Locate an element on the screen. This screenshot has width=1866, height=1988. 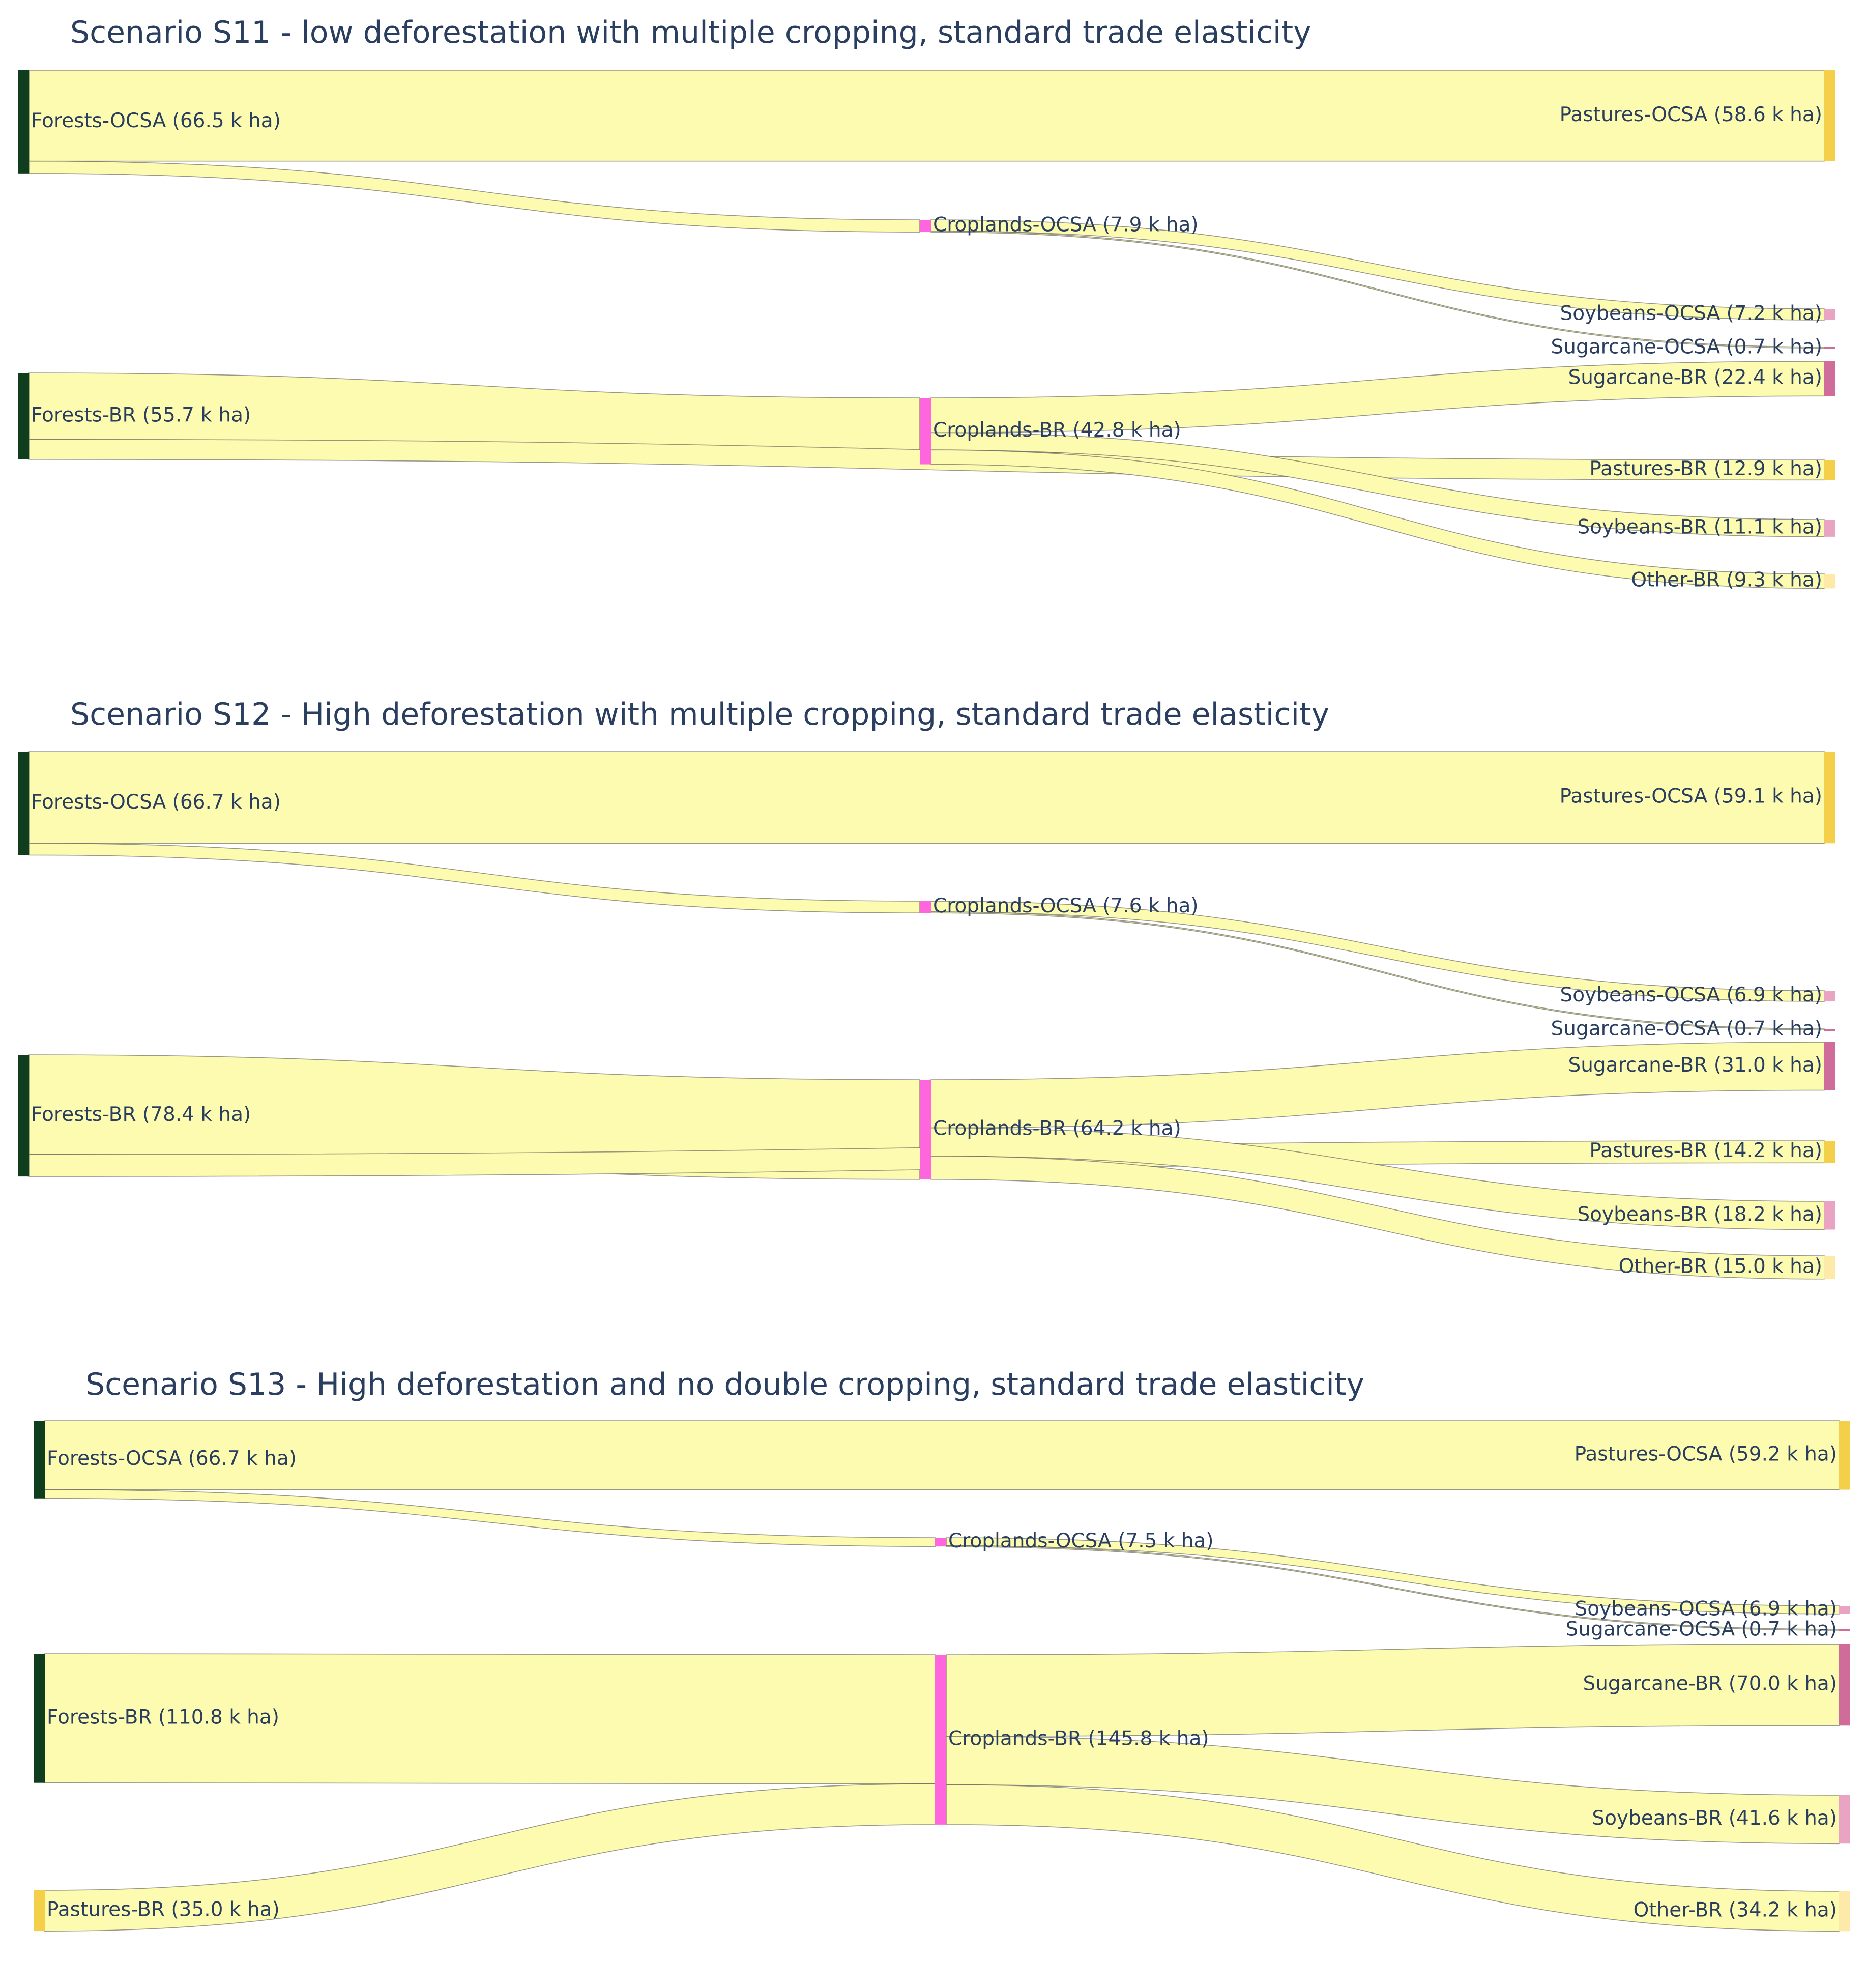
node-label: Croplands-BR (42.8 k ha) is located at coordinates (1057, 430).